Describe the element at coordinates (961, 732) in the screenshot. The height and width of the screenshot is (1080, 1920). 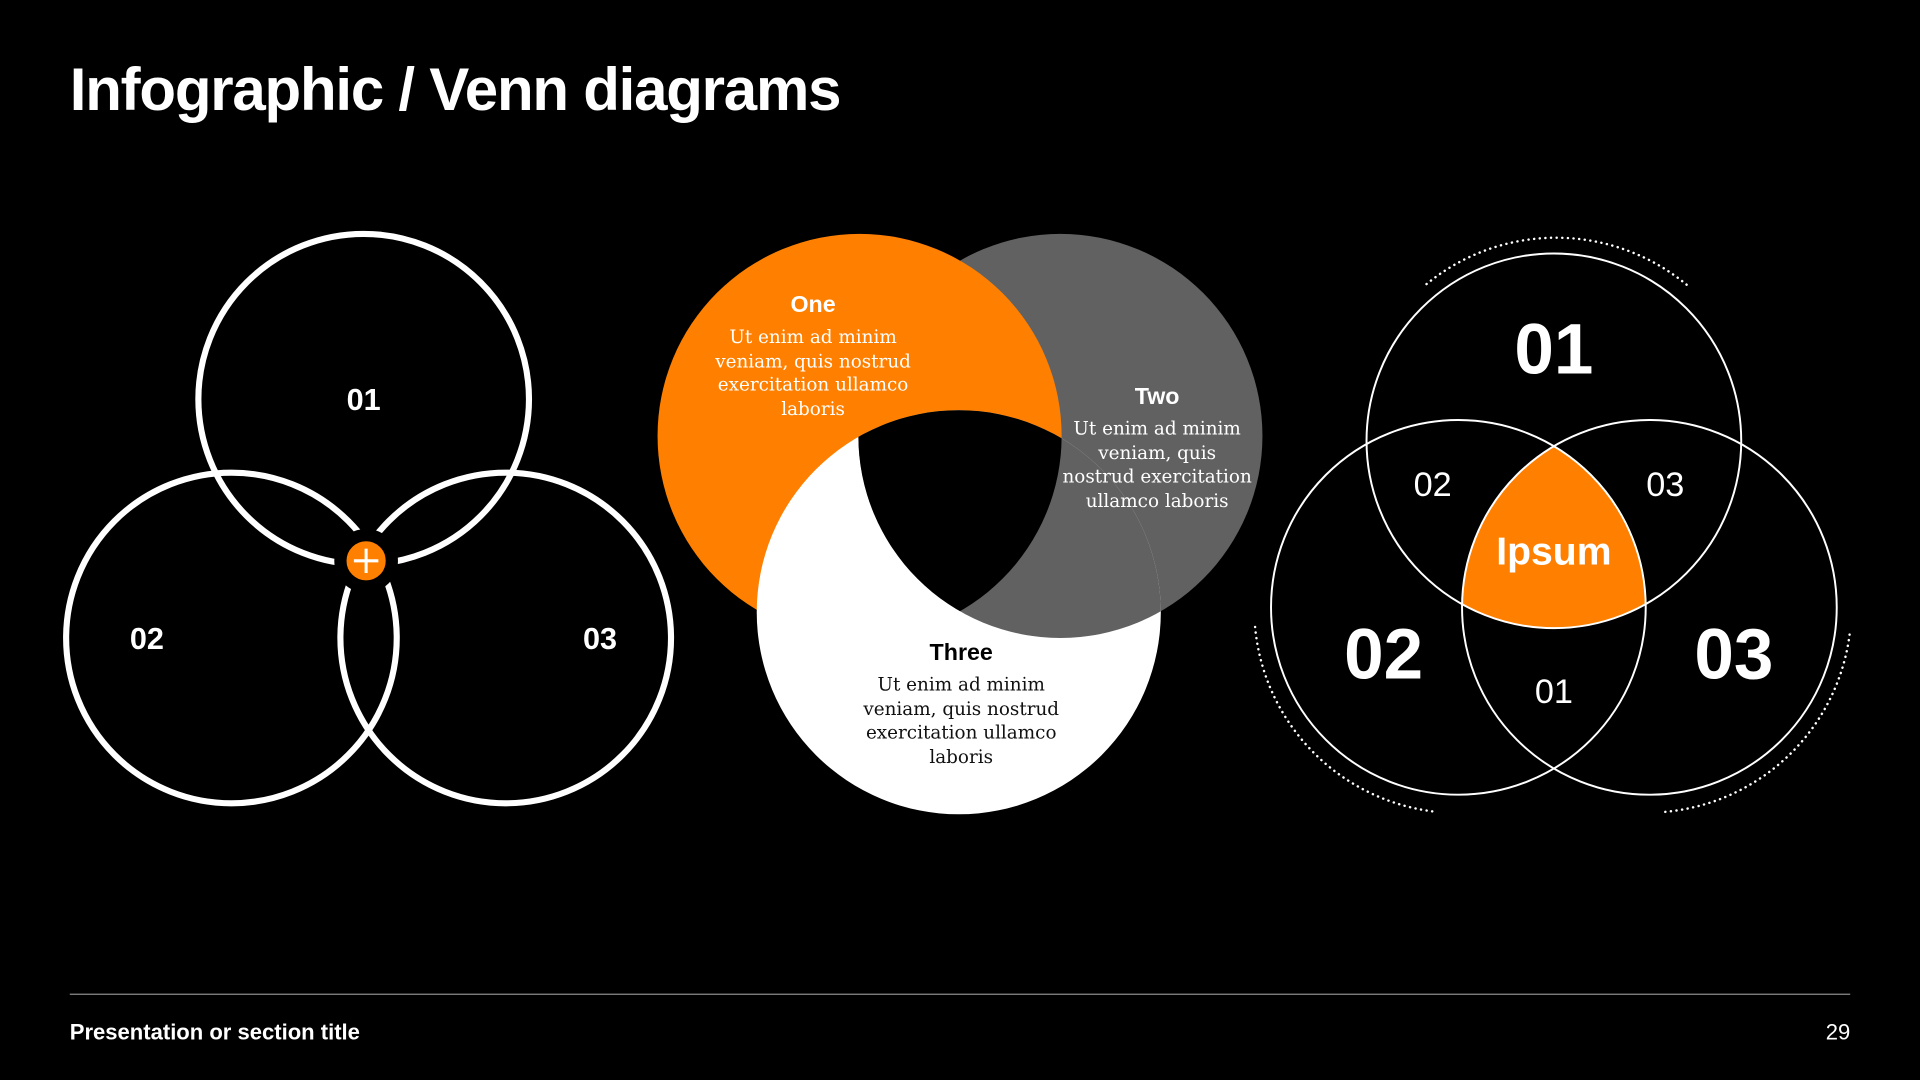
I see `set-three-line: exercitation ullamco` at that location.